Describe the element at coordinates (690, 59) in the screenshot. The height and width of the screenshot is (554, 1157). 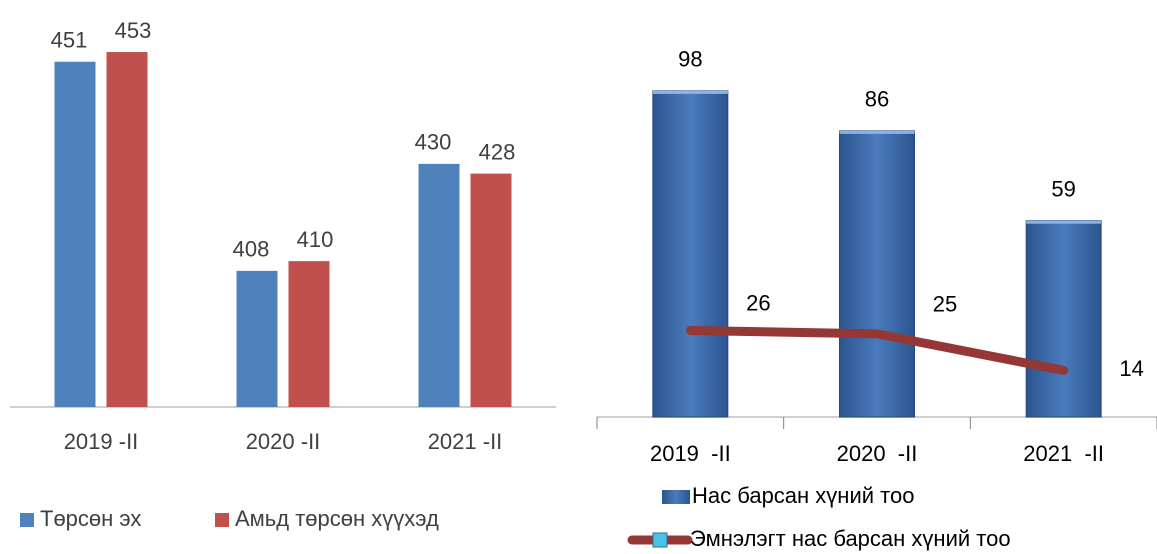
I see `data-label: 98` at that location.